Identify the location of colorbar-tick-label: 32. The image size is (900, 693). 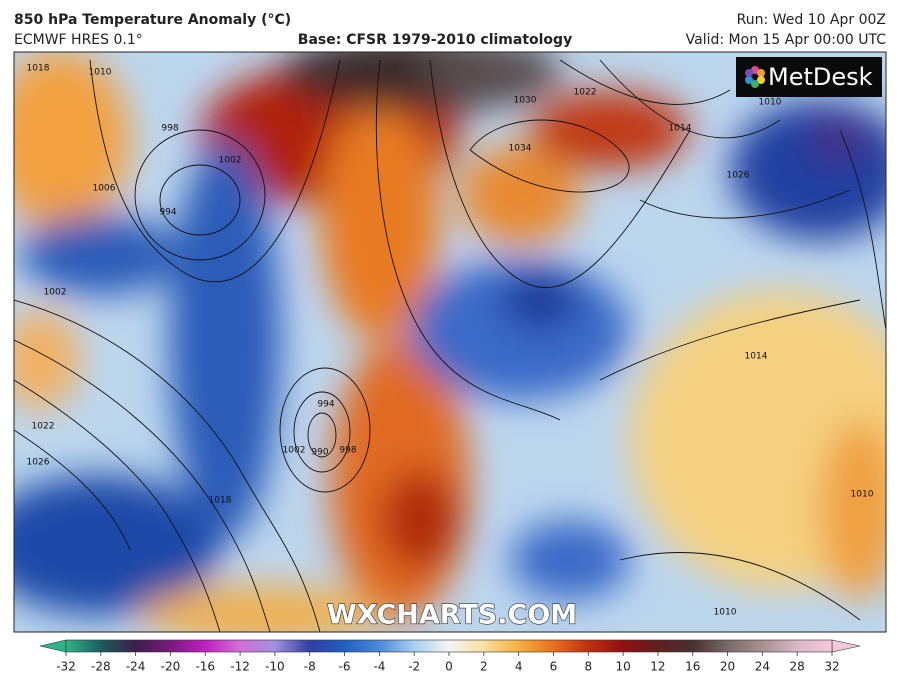
(831, 667).